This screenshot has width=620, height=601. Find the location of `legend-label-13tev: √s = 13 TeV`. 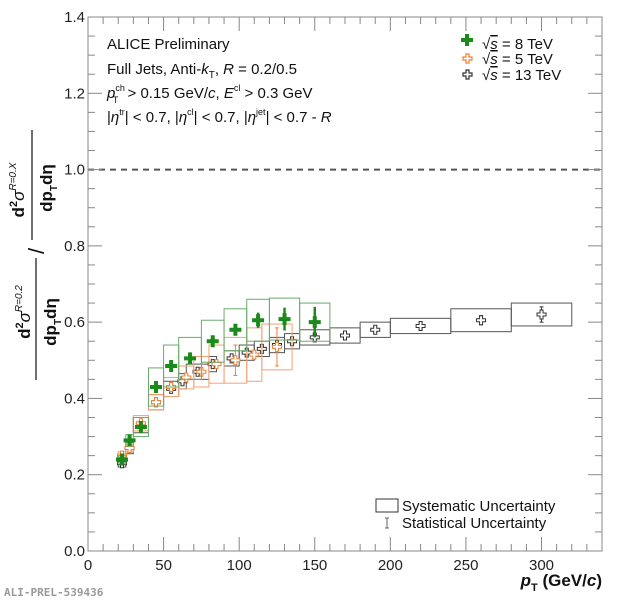

legend-label-13tev: √s = 13 TeV is located at coordinates (521, 75).